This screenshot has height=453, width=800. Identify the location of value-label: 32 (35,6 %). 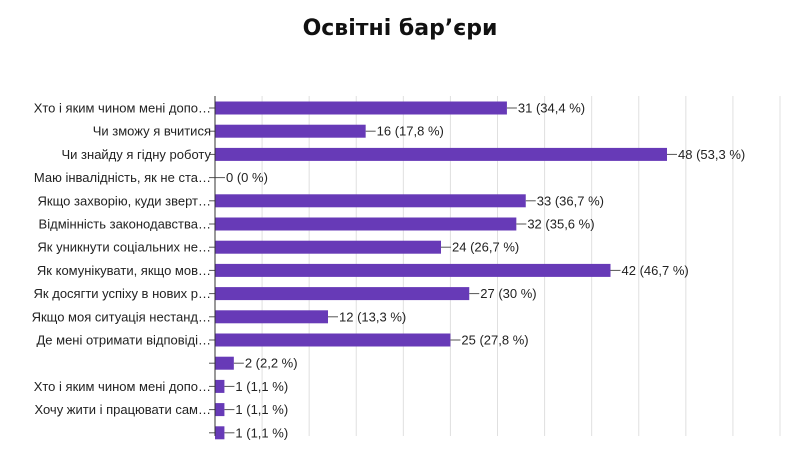
(560, 224).